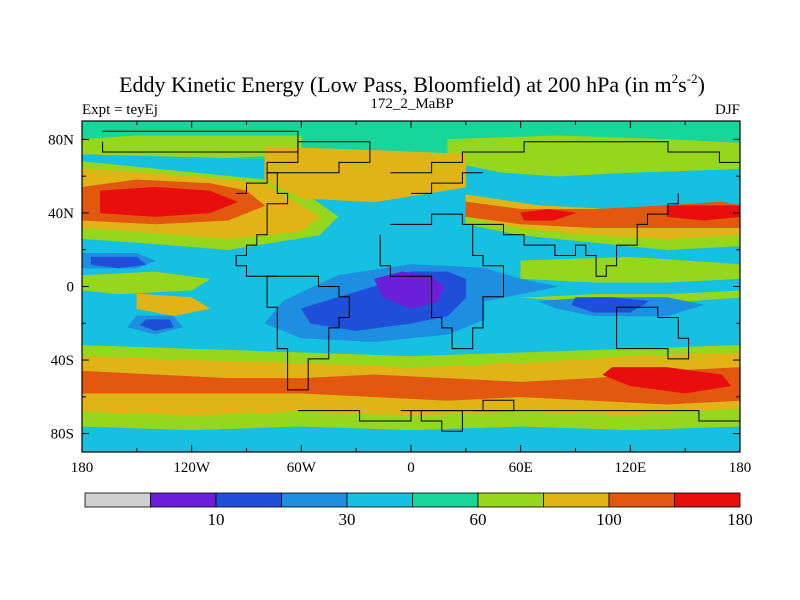 The width and height of the screenshot is (800, 600). What do you see at coordinates (609, 519) in the screenshot?
I see `colorbar-label: 100` at bounding box center [609, 519].